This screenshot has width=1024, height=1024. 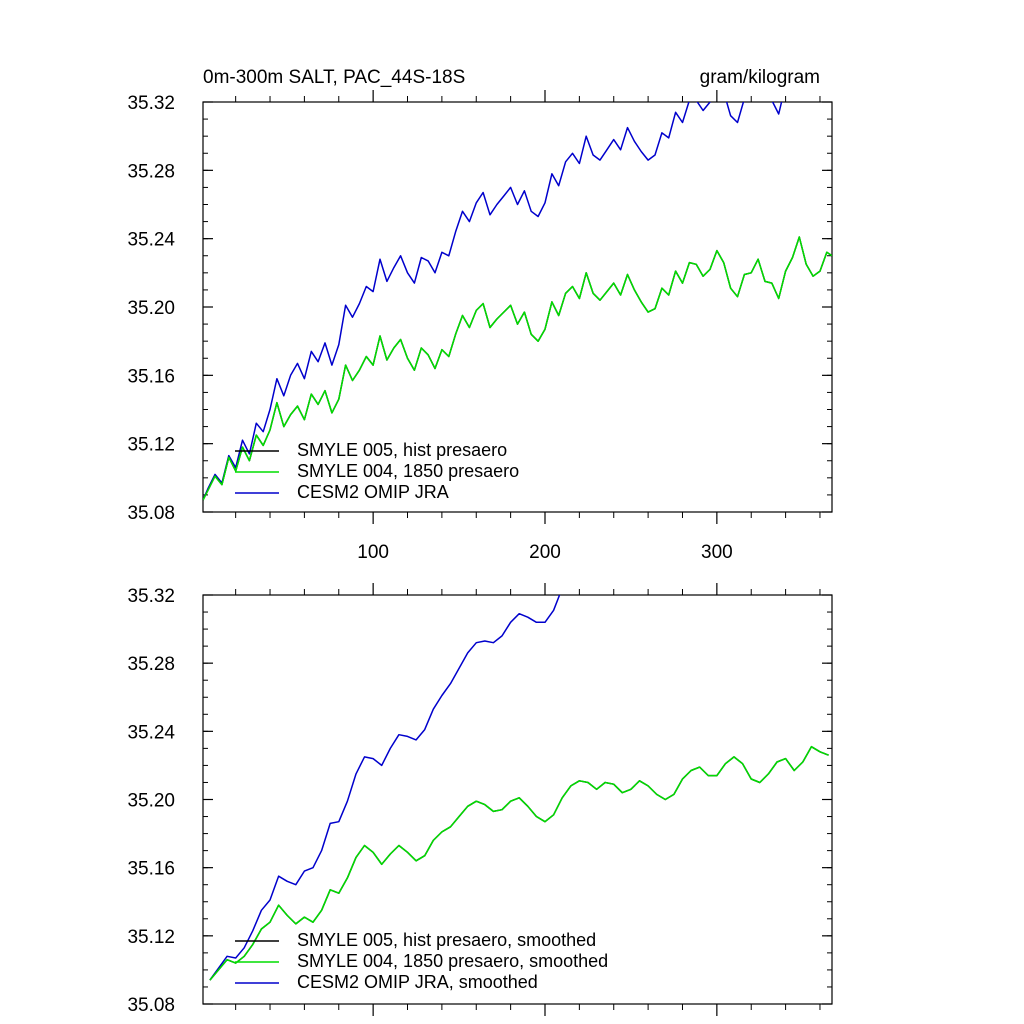 What do you see at coordinates (417, 982) in the screenshot?
I see `legend-label-2: CESM2 OMIP JRA, smoothed` at bounding box center [417, 982].